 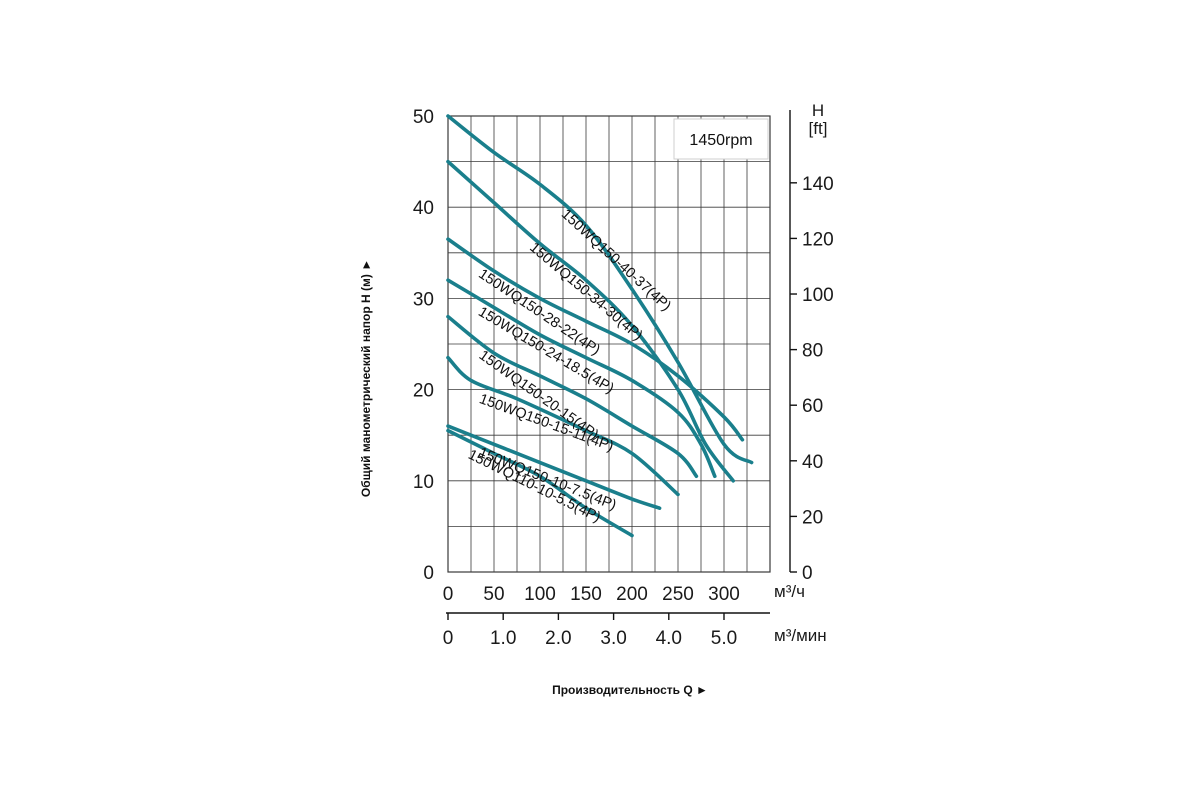 I want to click on y-left-tick-label: 30, so click(x=423, y=299).